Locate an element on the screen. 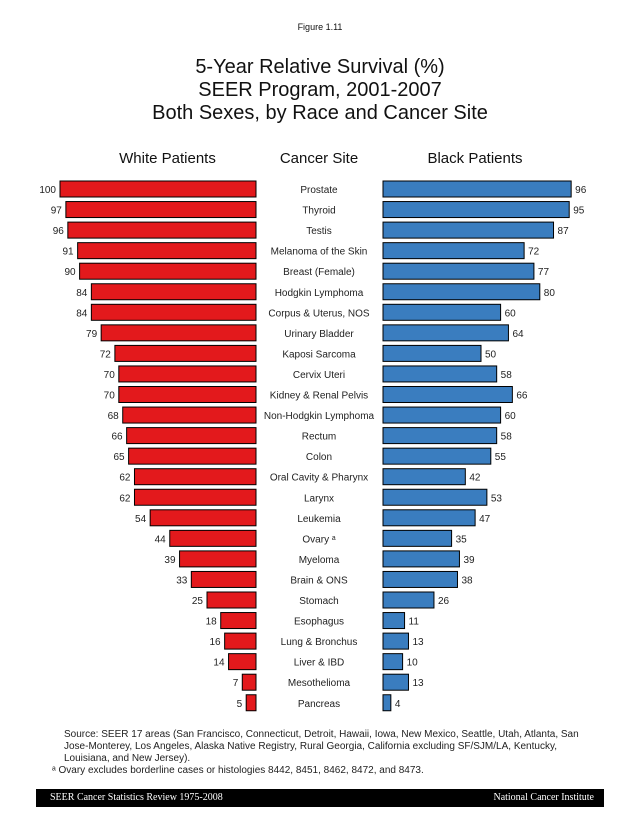 The width and height of the screenshot is (640, 828). site-label: Breast (Female) is located at coordinates (319, 272).